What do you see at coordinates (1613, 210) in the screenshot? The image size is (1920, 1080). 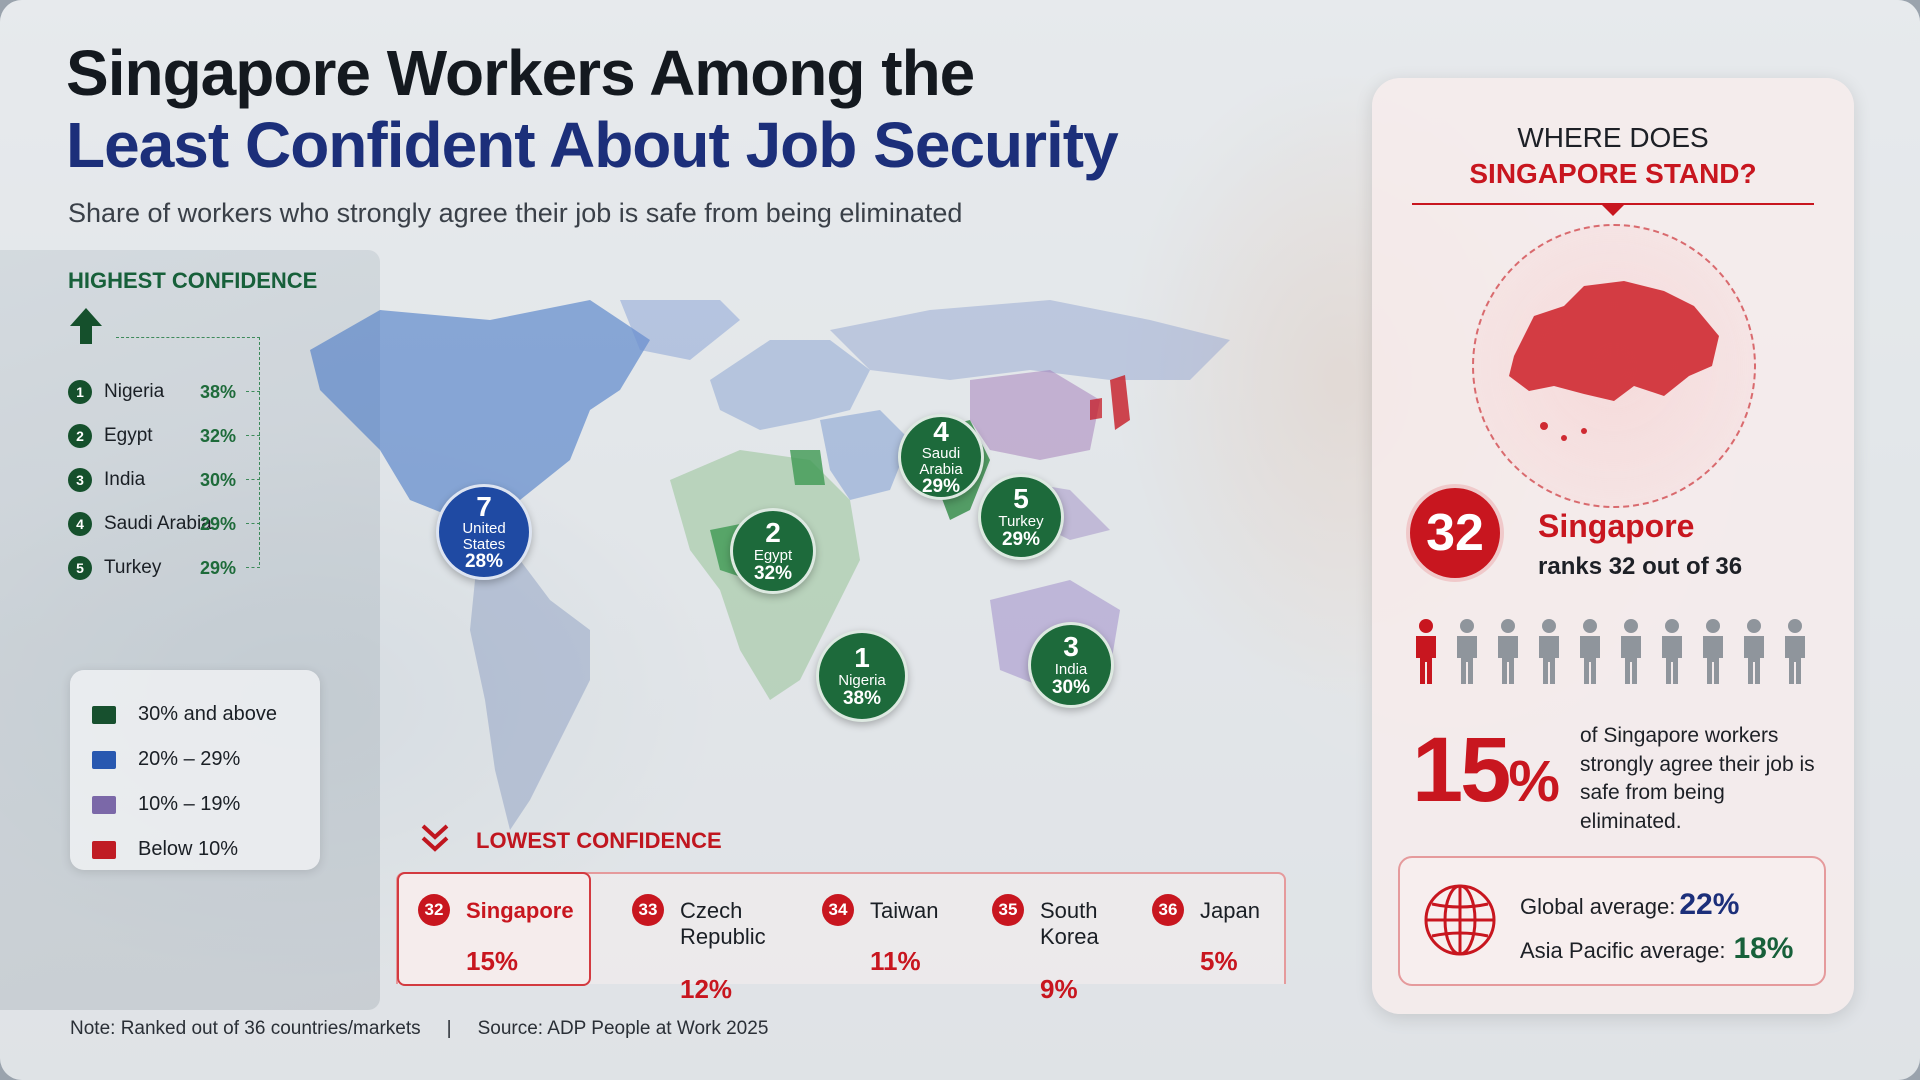 I see `panel-divider-pointer` at bounding box center [1613, 210].